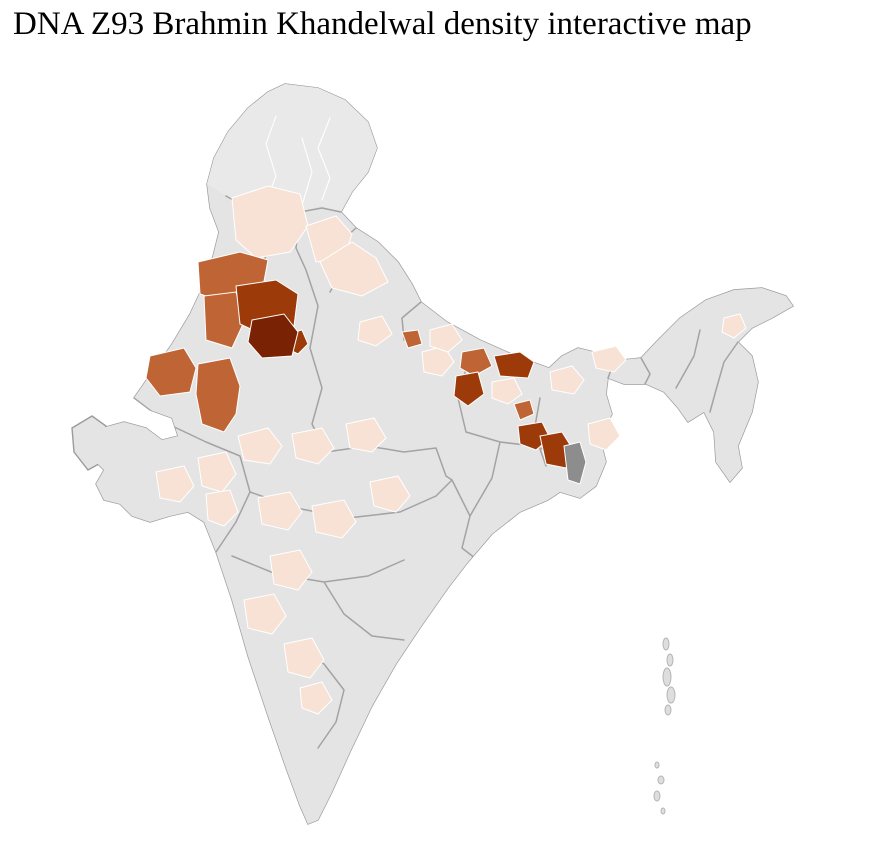  I want to click on districts-highest, so click(273, 336).